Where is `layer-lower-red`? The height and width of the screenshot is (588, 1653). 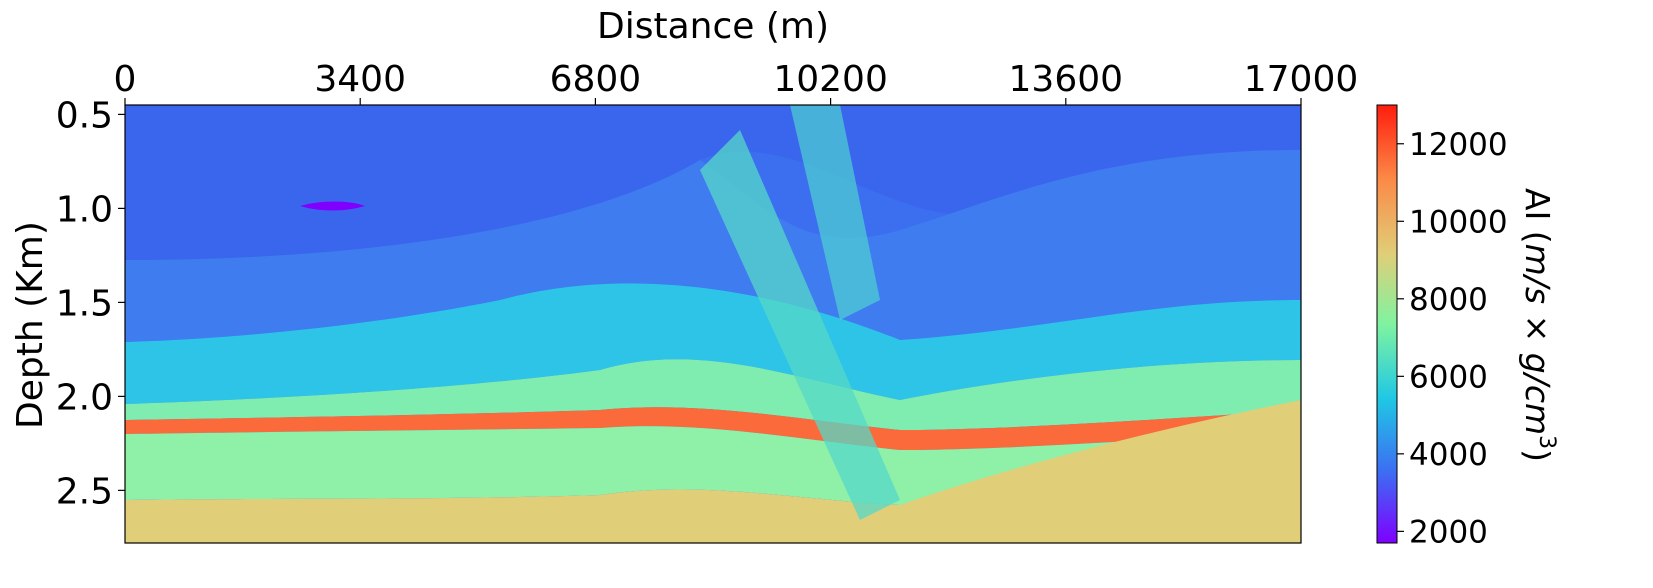 layer-lower-red is located at coordinates (713, 428).